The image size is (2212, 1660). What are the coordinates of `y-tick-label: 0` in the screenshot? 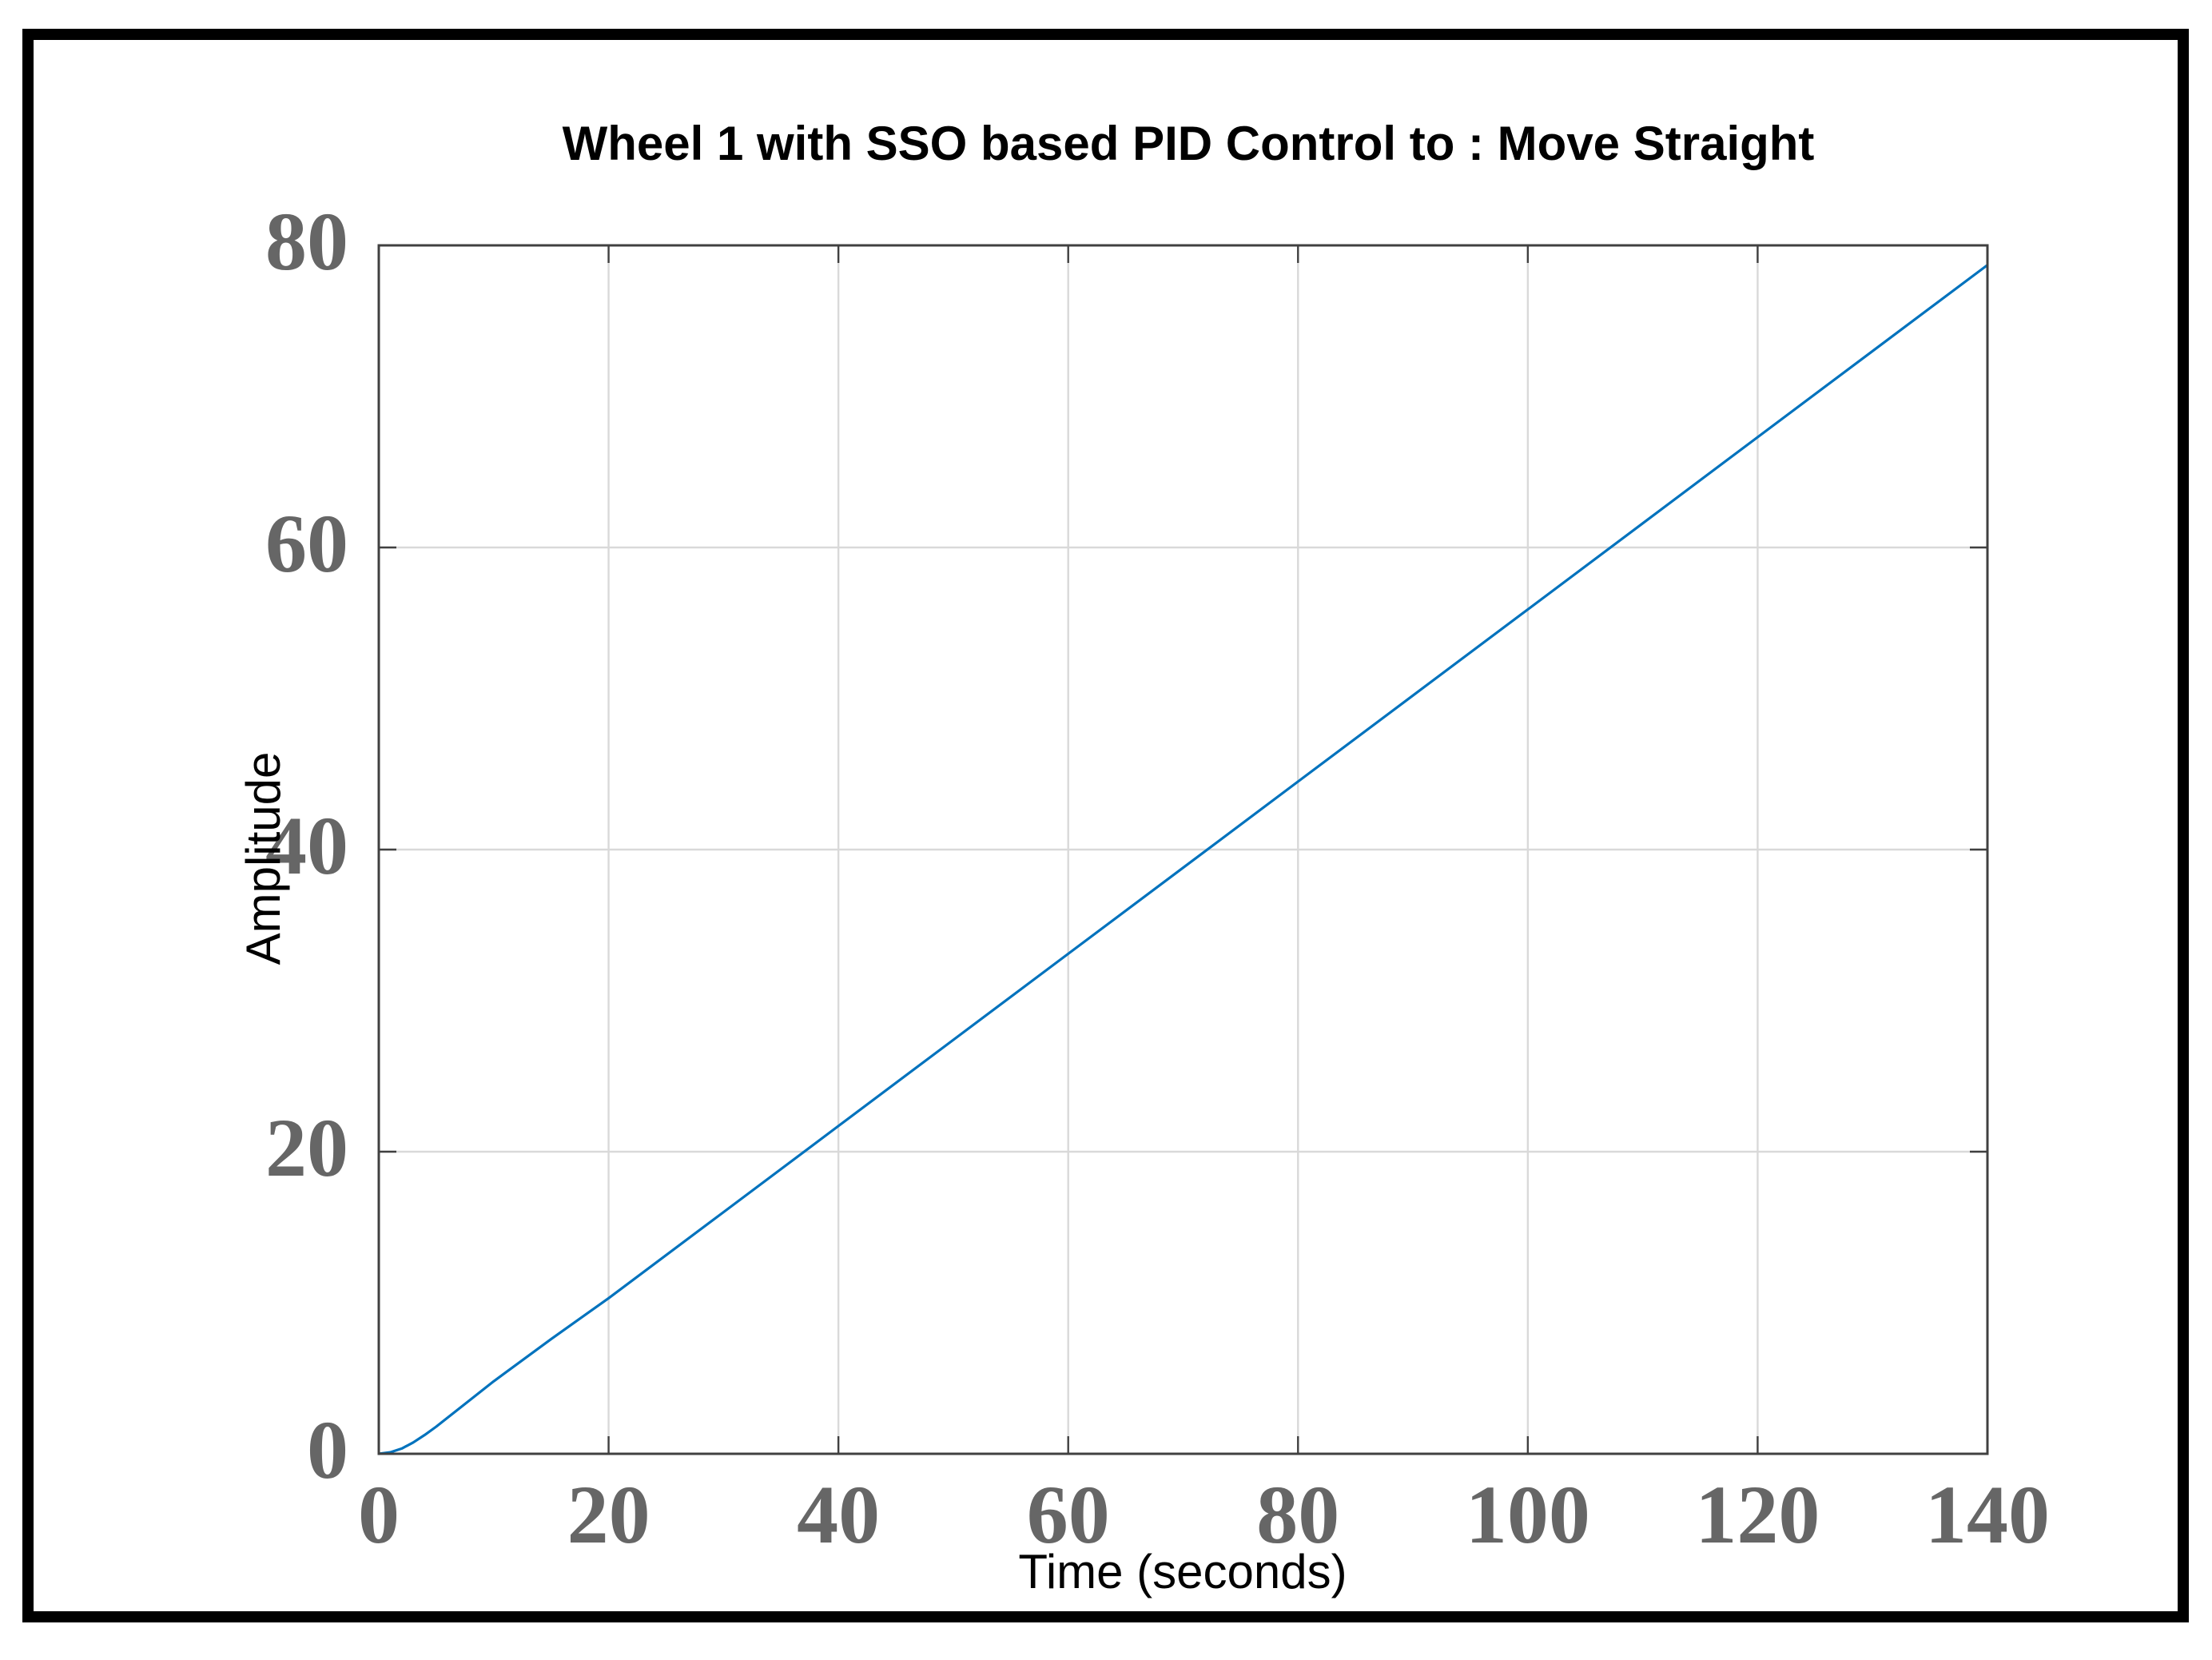 It's located at (327, 1450).